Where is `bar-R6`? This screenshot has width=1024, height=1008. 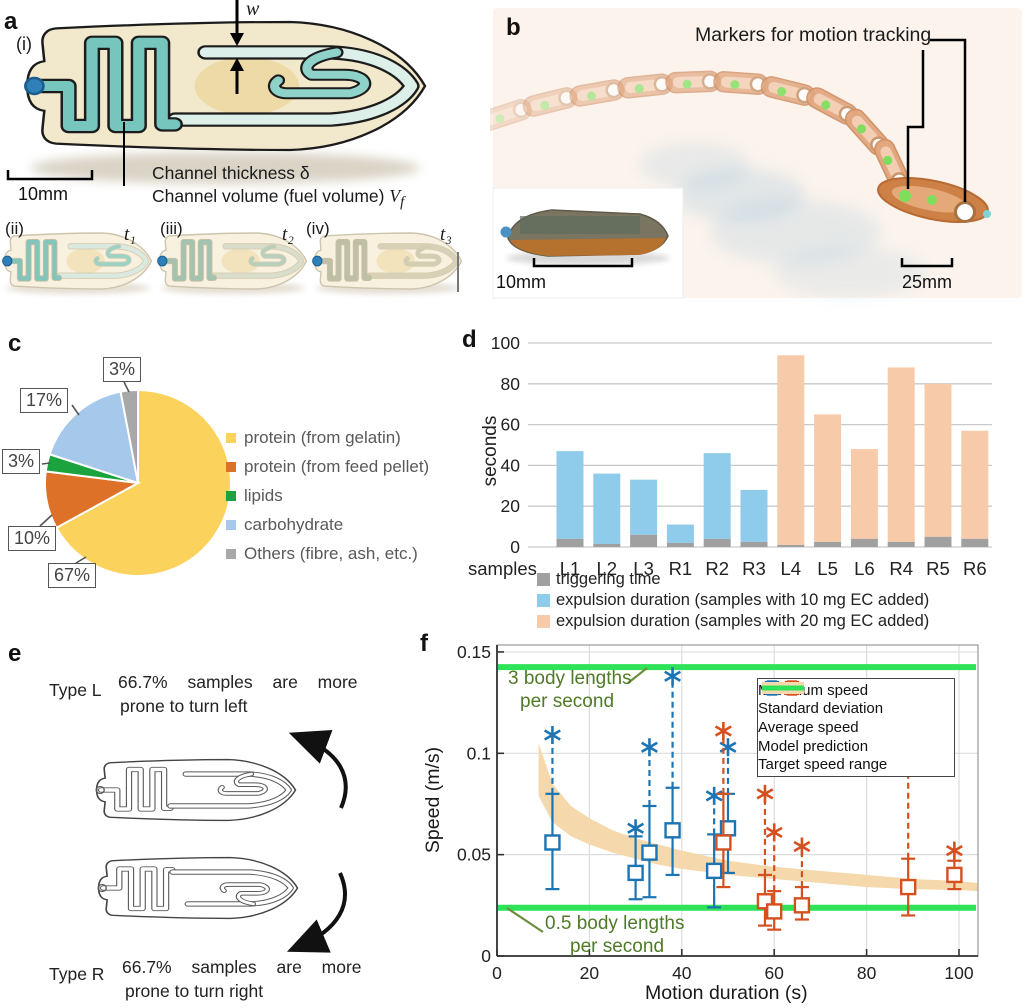
bar-R6 is located at coordinates (975, 484).